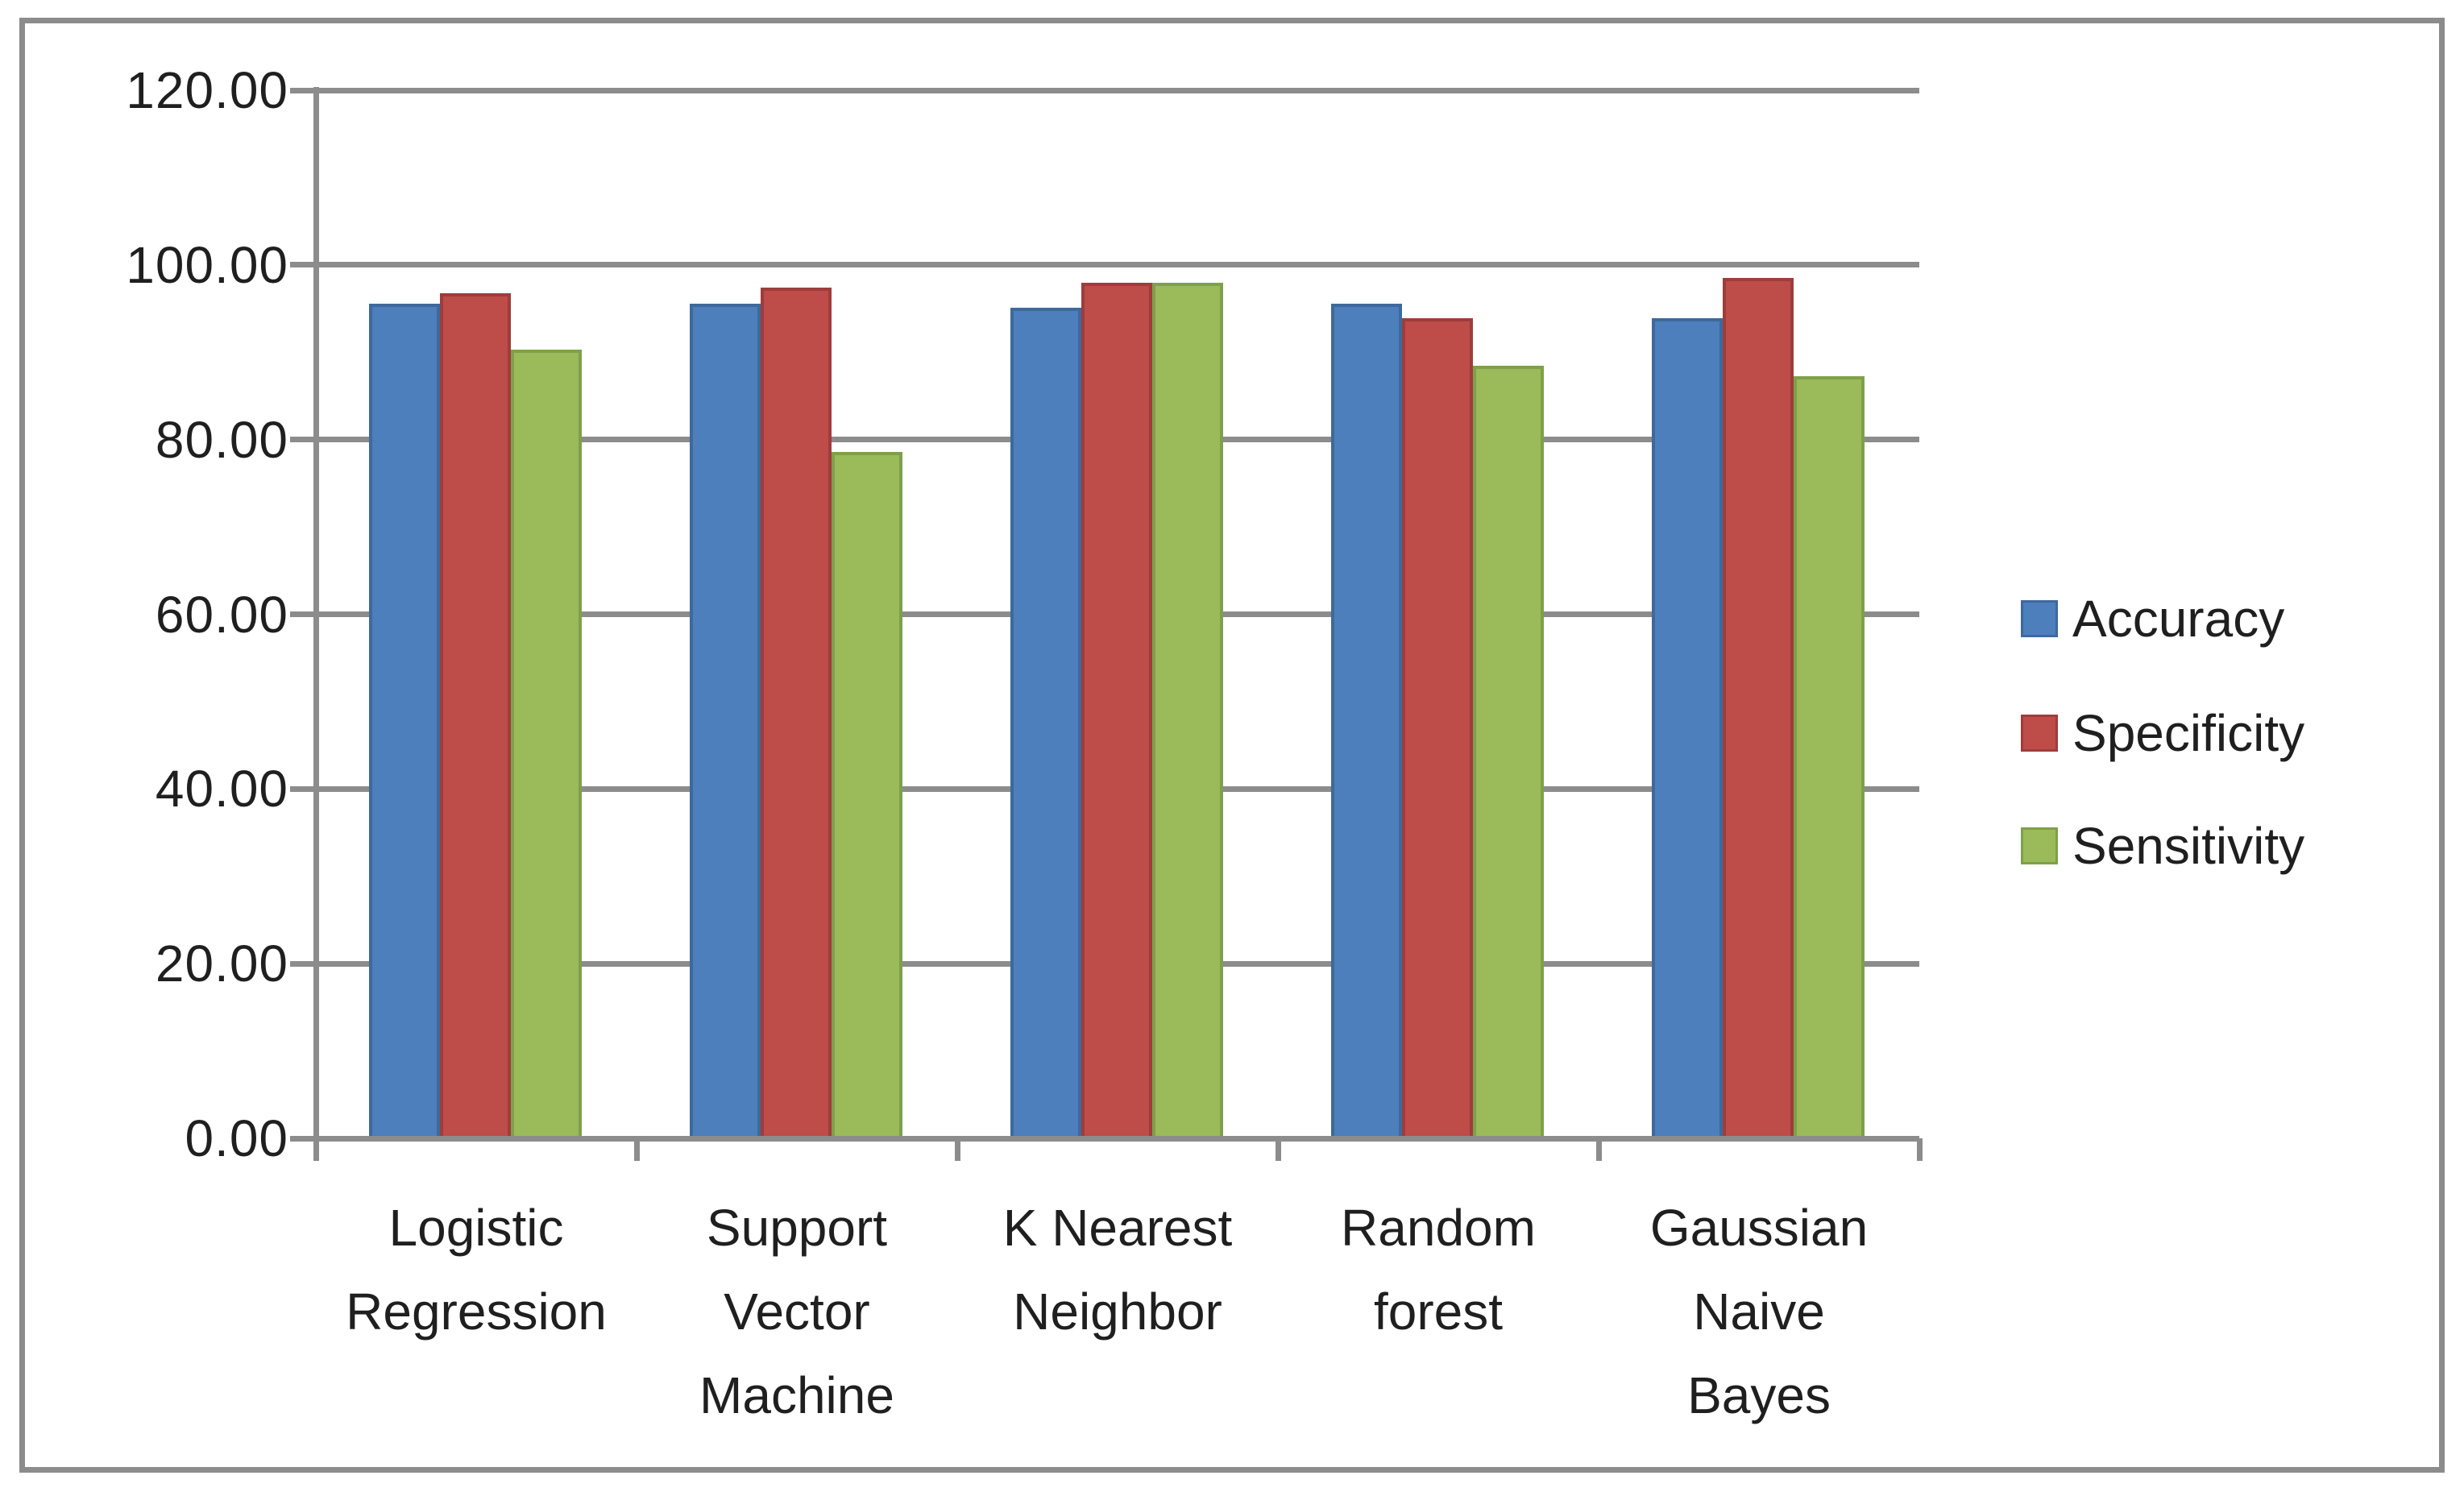 The height and width of the screenshot is (1492, 2464). Describe the element at coordinates (2039, 733) in the screenshot. I see `legend-swatch-specificity` at that location.